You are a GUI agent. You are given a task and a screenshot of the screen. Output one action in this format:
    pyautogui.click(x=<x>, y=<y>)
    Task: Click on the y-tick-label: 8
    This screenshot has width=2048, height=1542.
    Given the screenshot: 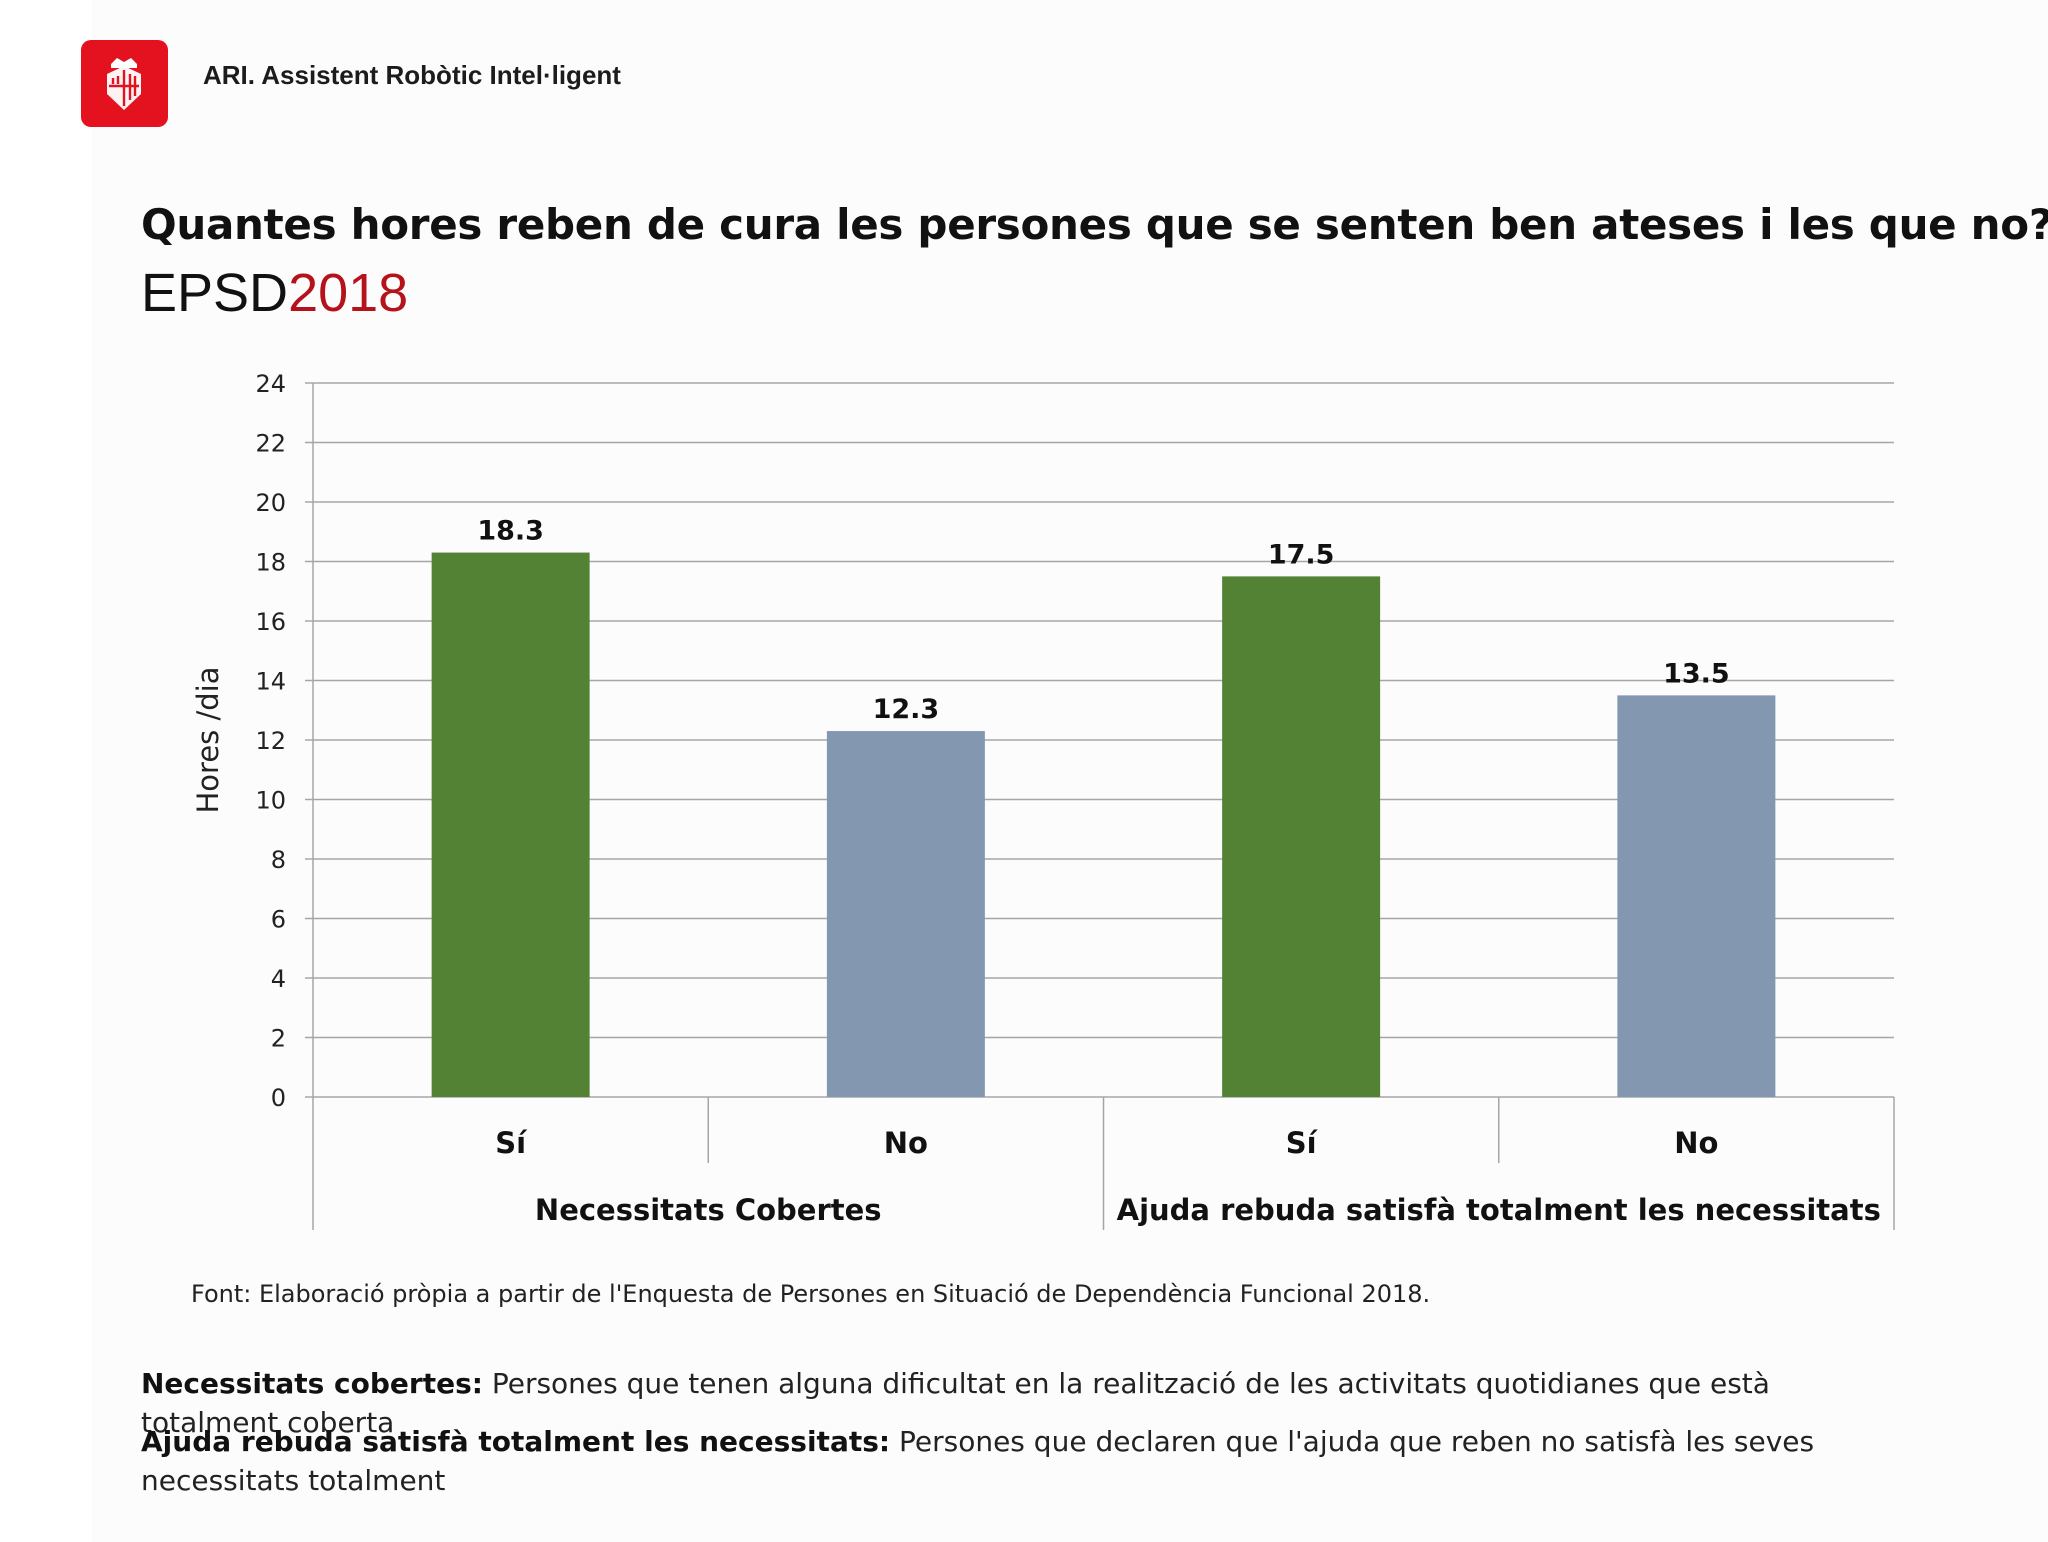 What is the action you would take?
    pyautogui.click(x=278, y=860)
    